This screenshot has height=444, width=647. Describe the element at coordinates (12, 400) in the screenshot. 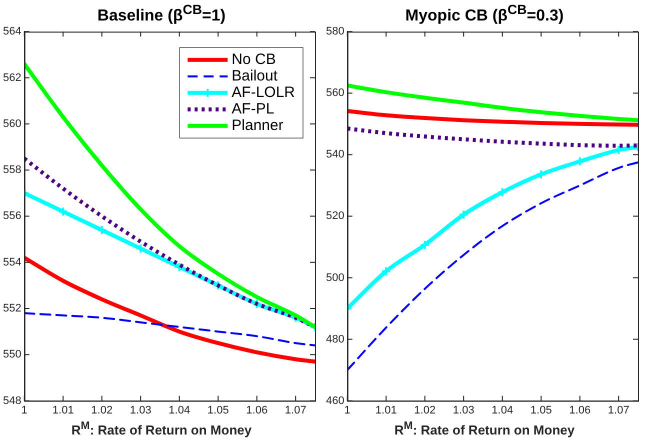

I see `y-tick-label: 548` at that location.